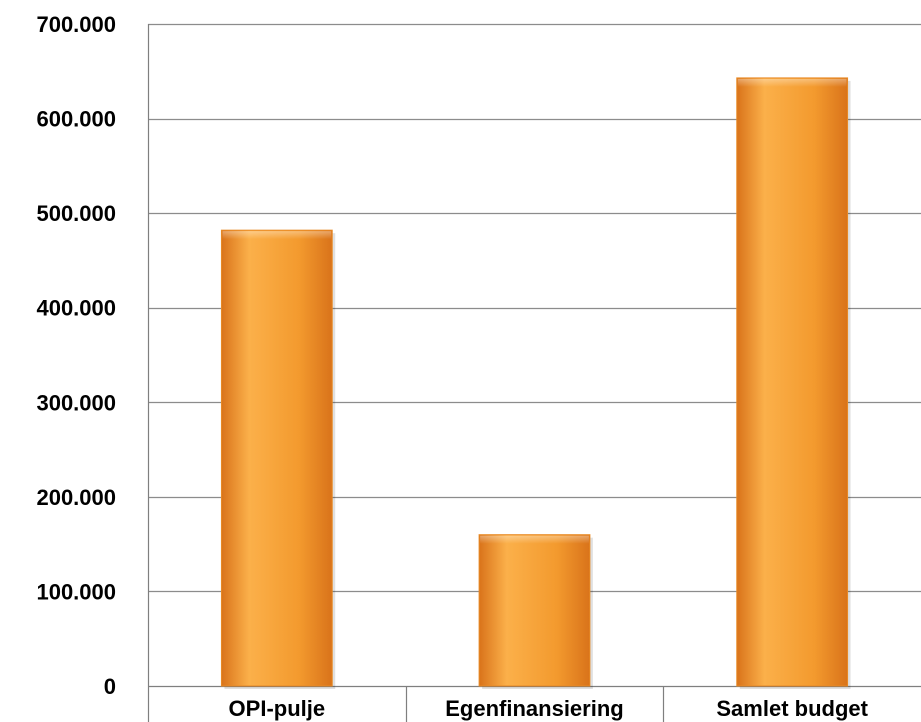  I want to click on x-category-label: Egenfinansiering, so click(534, 708).